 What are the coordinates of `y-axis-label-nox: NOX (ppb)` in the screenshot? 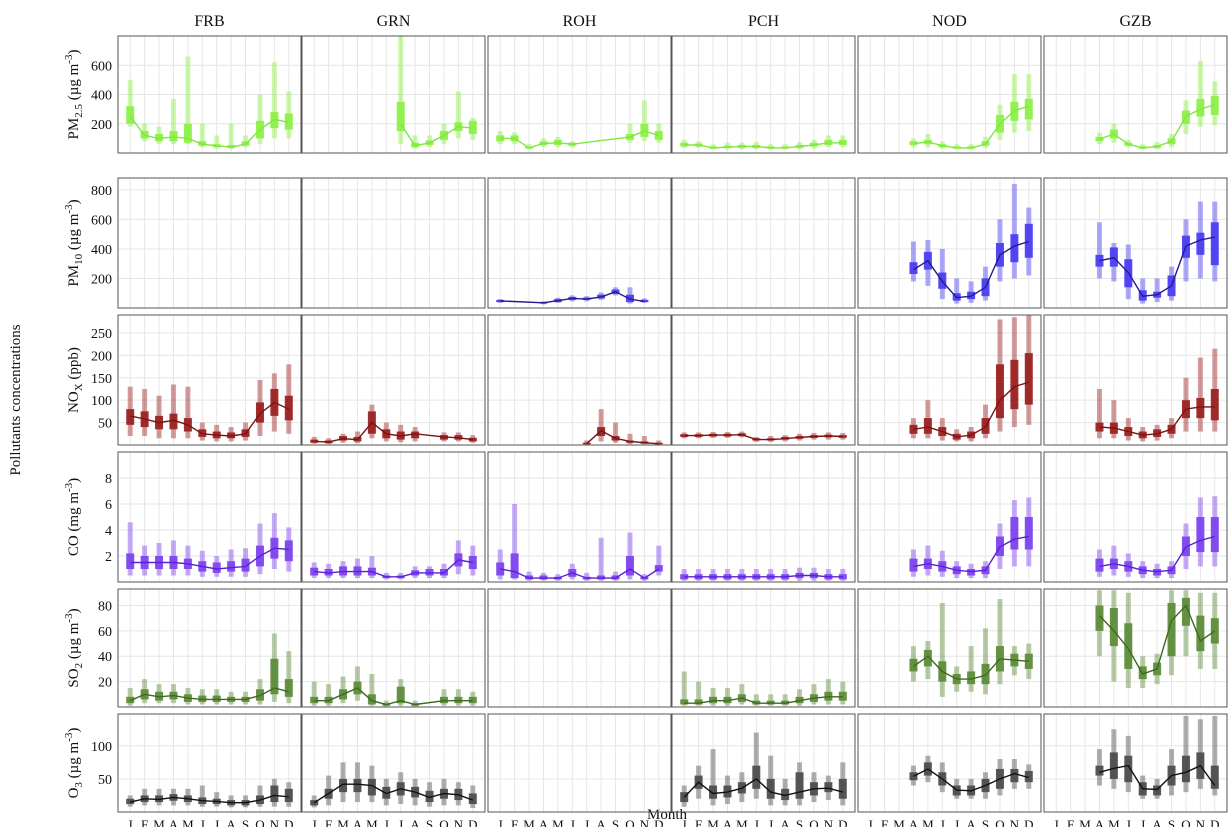 It's located at (75, 380).